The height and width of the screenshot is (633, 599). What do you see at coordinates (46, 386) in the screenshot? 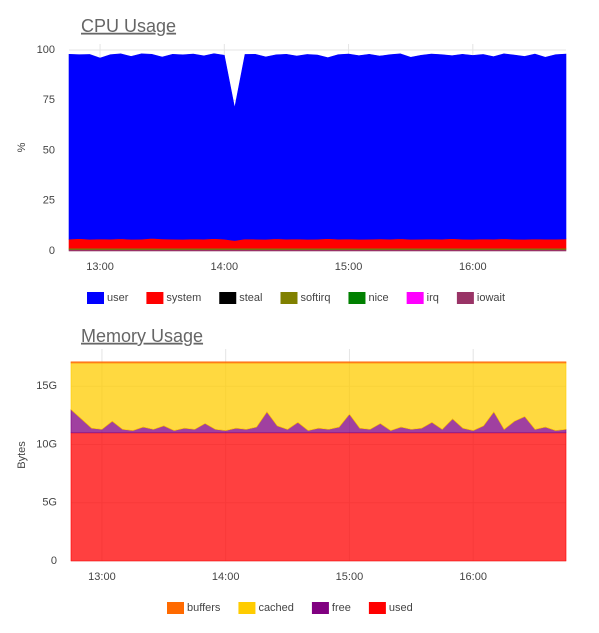
I see `y-tick-label: 15G` at bounding box center [46, 386].